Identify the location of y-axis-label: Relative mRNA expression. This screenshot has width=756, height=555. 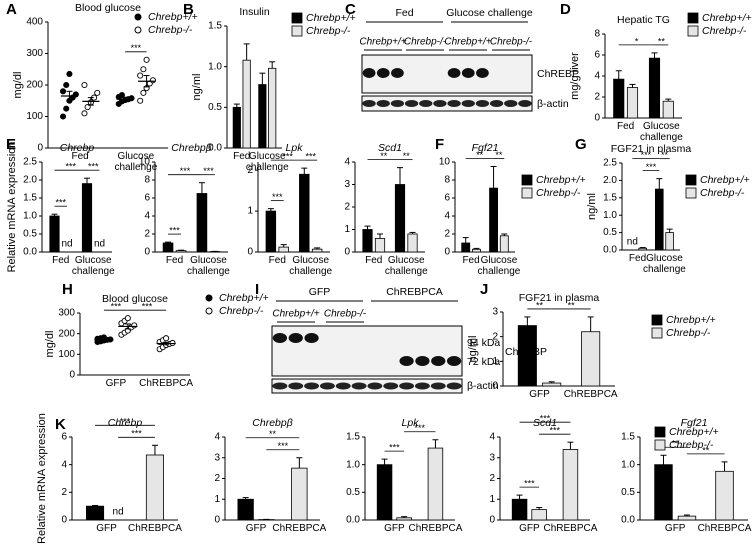
(12, 207).